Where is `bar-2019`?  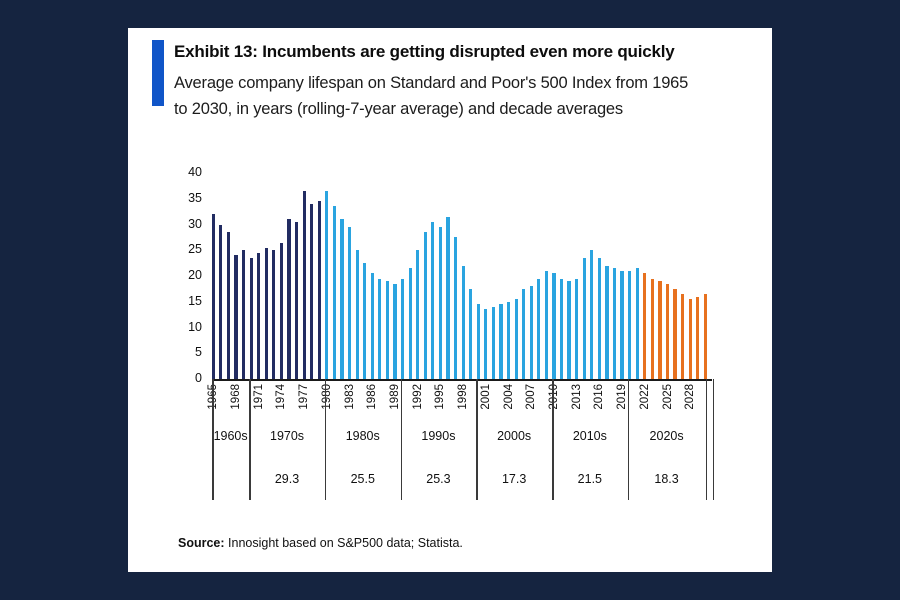
bar-2019 is located at coordinates (622, 324).